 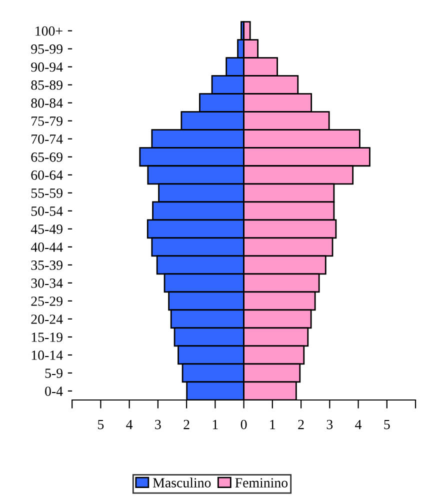 What do you see at coordinates (261, 483) in the screenshot?
I see `legend-label: Feminino` at bounding box center [261, 483].